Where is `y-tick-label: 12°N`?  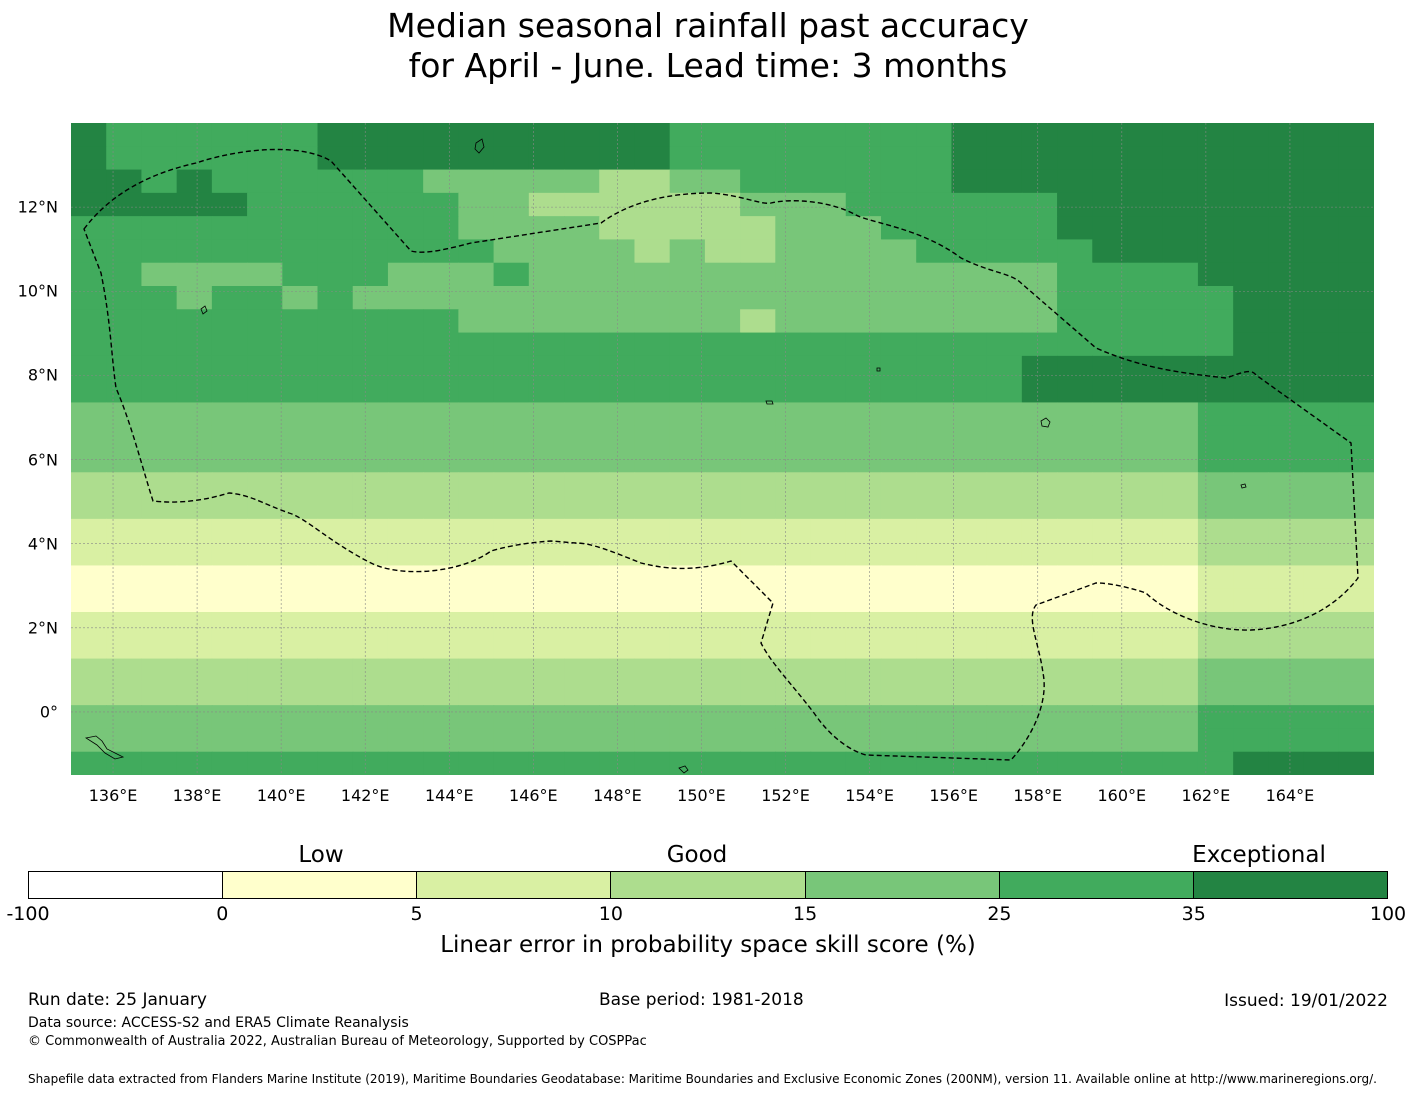
y-tick-label: 12°N is located at coordinates (37, 207).